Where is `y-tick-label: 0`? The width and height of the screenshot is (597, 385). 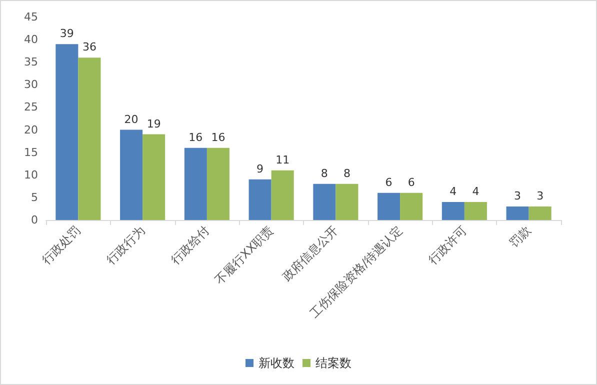 y-tick-label: 0 is located at coordinates (34, 220).